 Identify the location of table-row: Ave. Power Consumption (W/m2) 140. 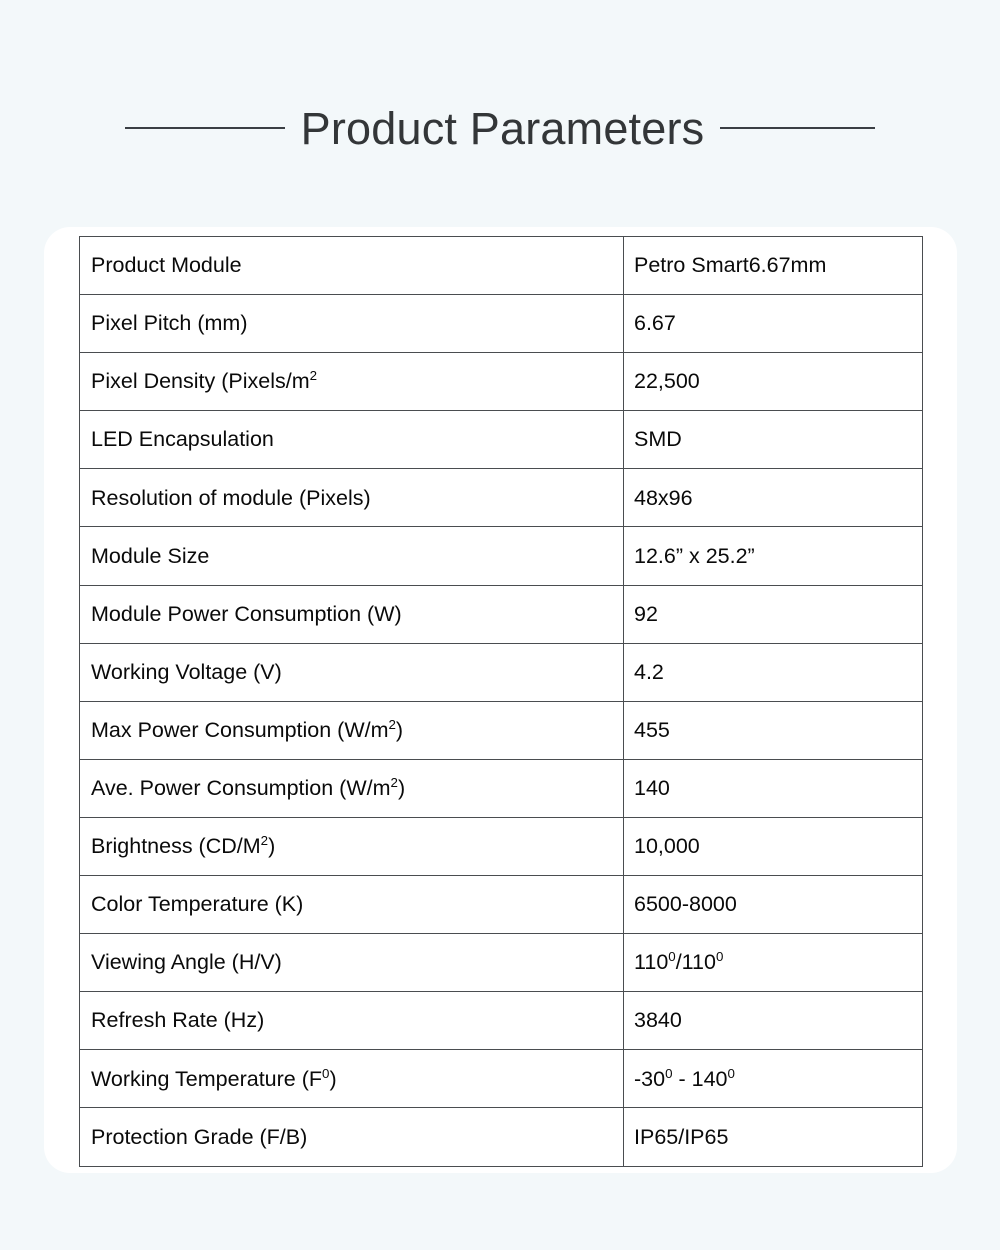
(501, 788).